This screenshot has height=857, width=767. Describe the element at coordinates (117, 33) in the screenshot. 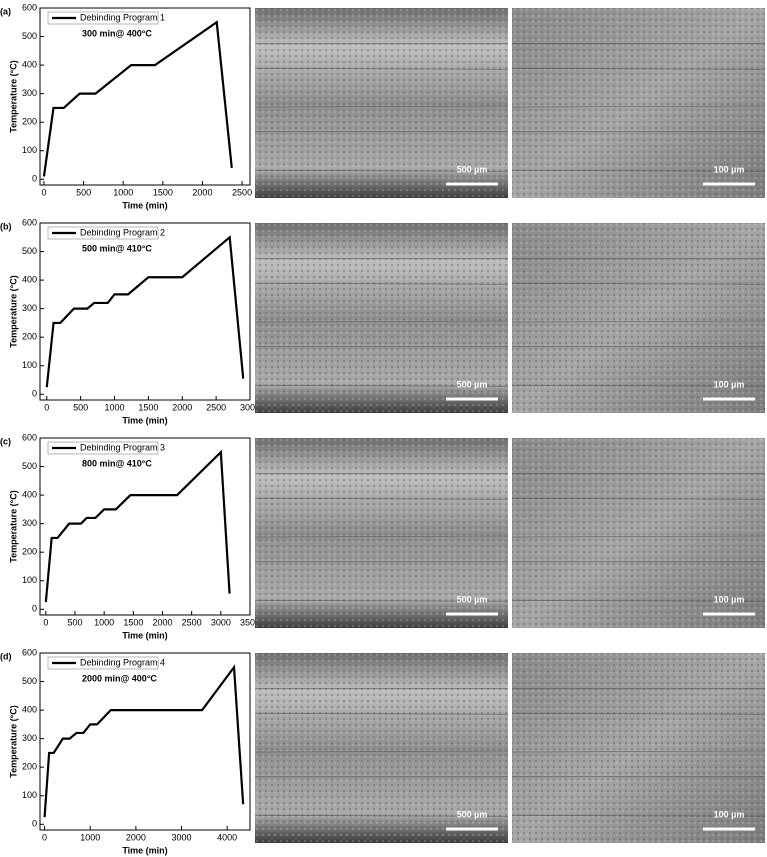

I see `annotation: 300 min@ 400°C` at that location.